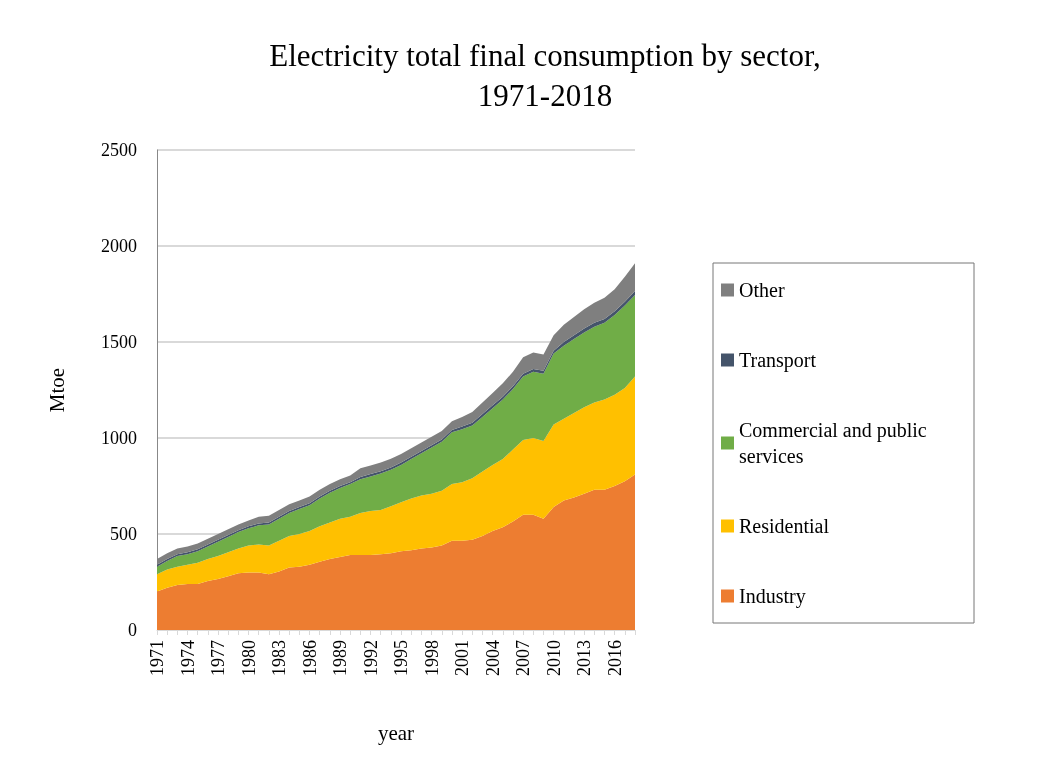 The width and height of the screenshot is (1055, 772). What do you see at coordinates (778, 360) in the screenshot?
I see `legend-label: Transport` at bounding box center [778, 360].